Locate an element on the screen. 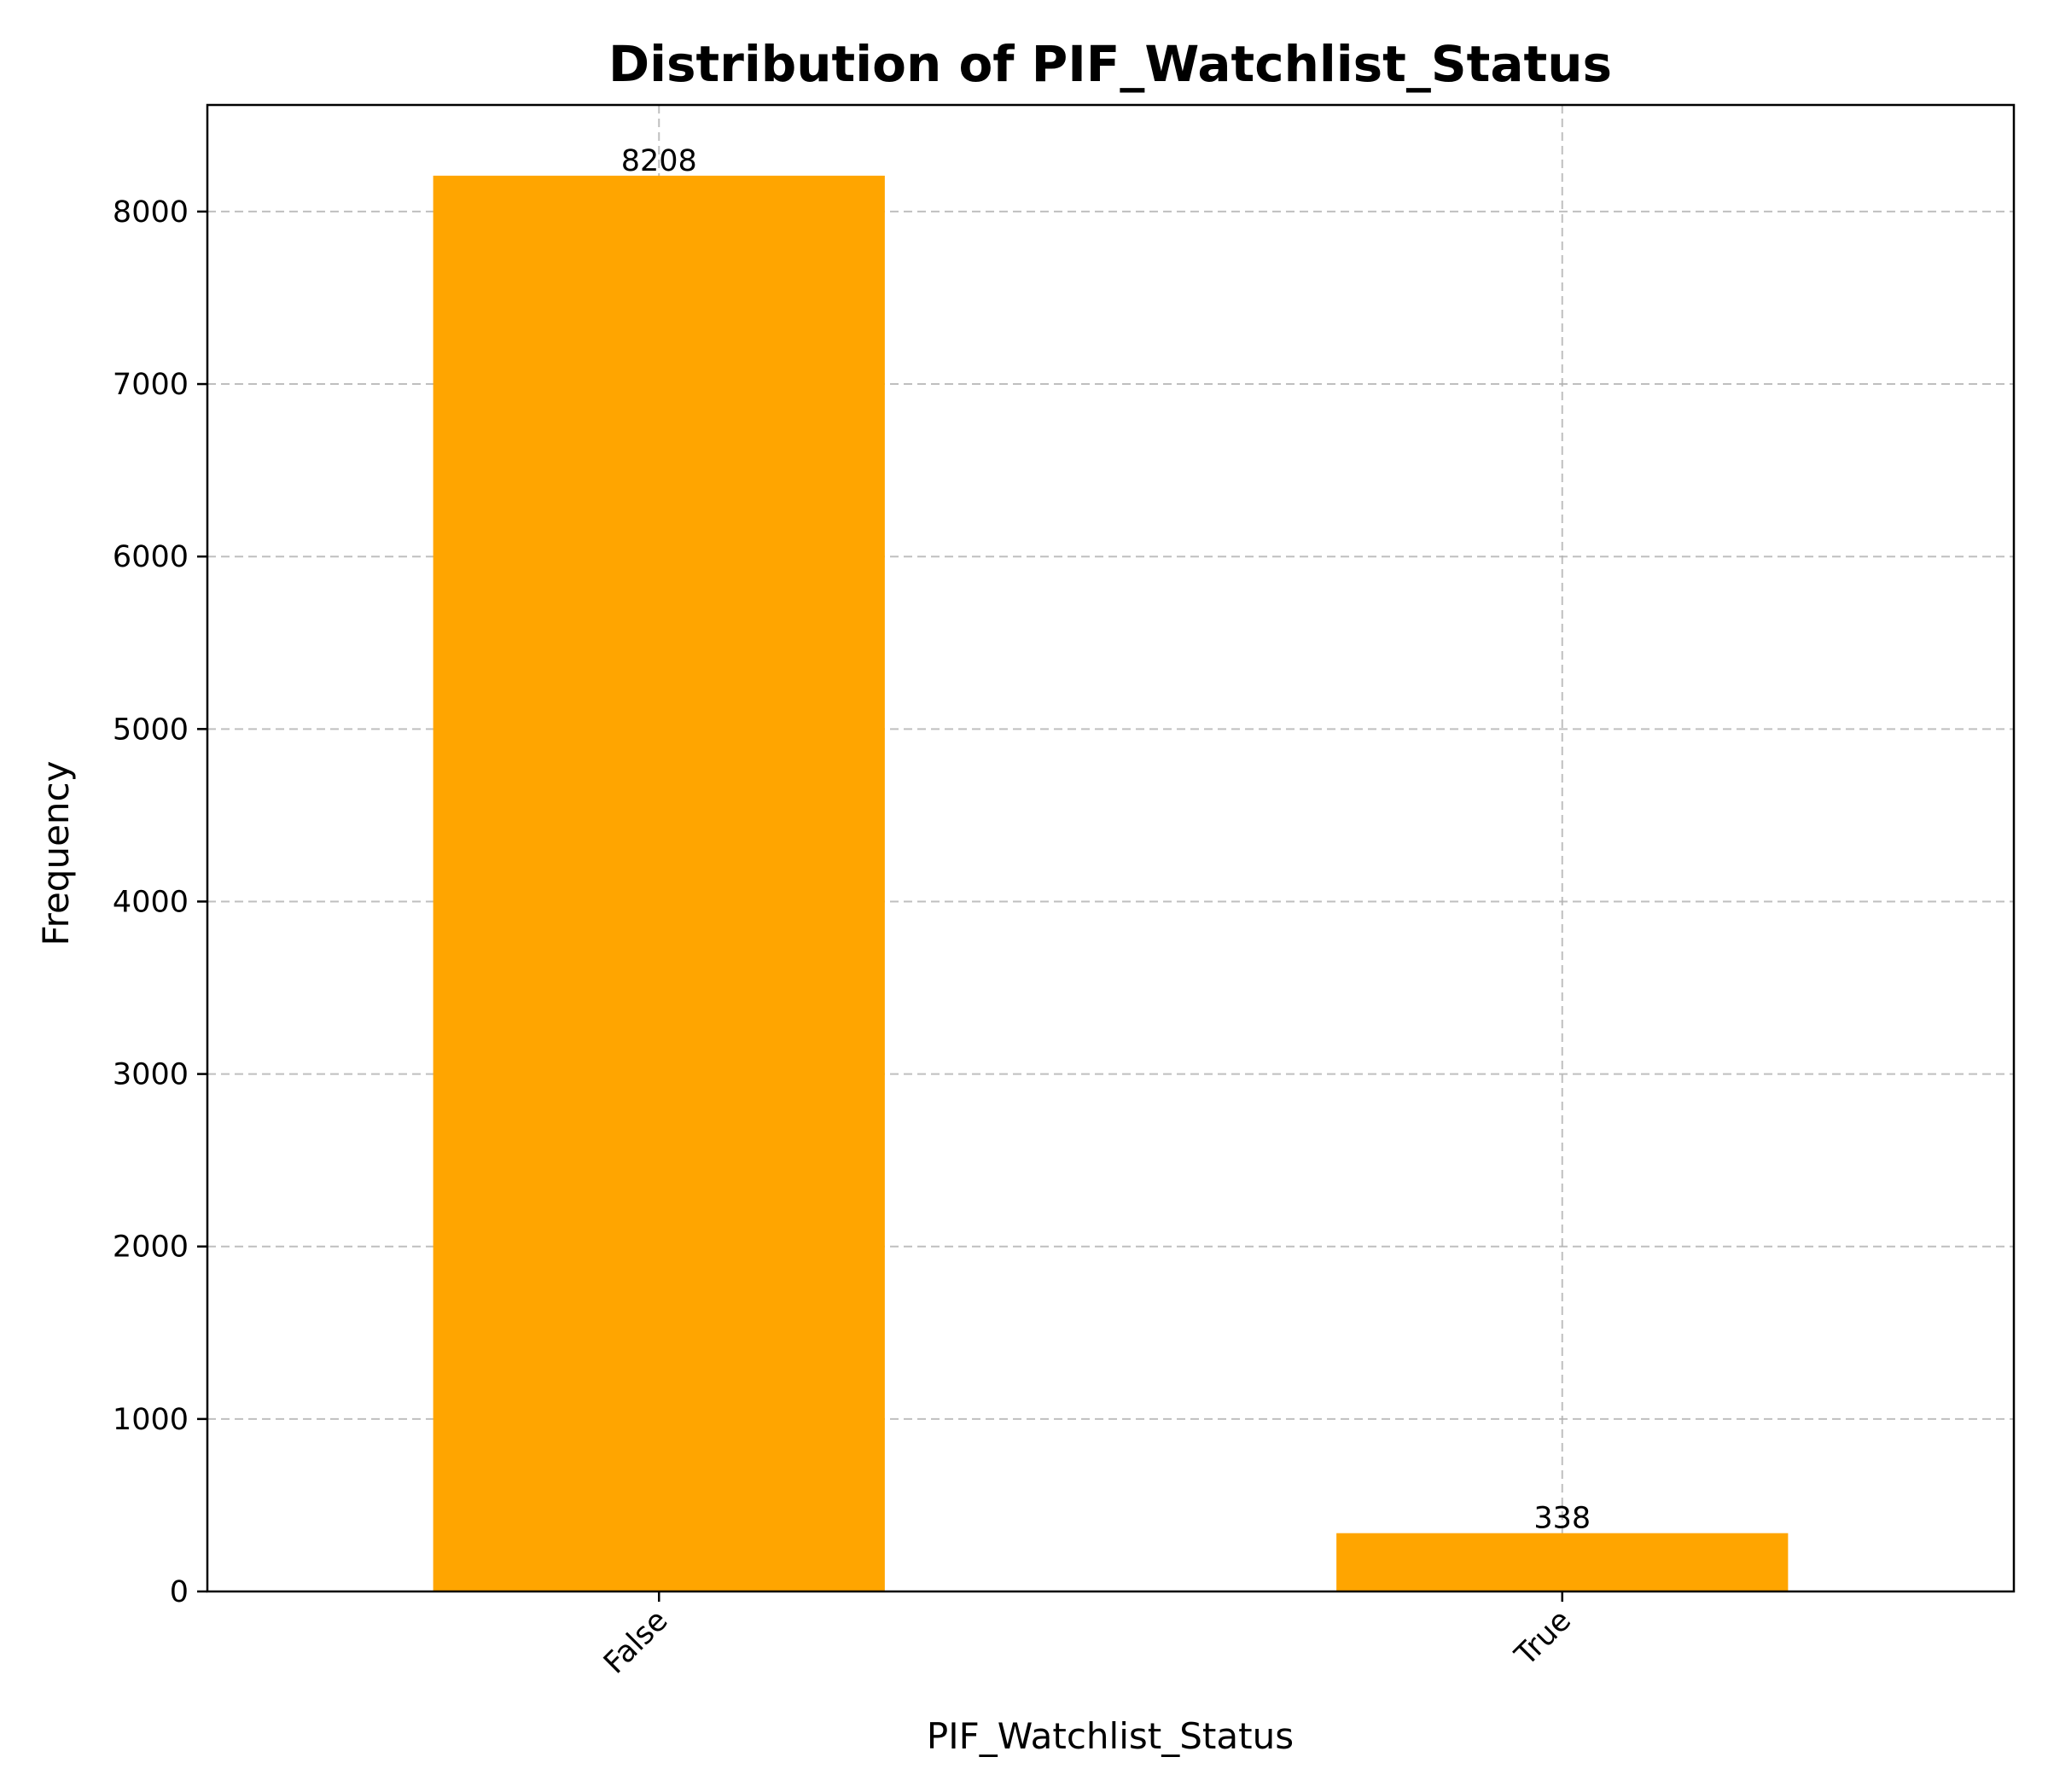  data-label-false: 8208 is located at coordinates (659, 161).